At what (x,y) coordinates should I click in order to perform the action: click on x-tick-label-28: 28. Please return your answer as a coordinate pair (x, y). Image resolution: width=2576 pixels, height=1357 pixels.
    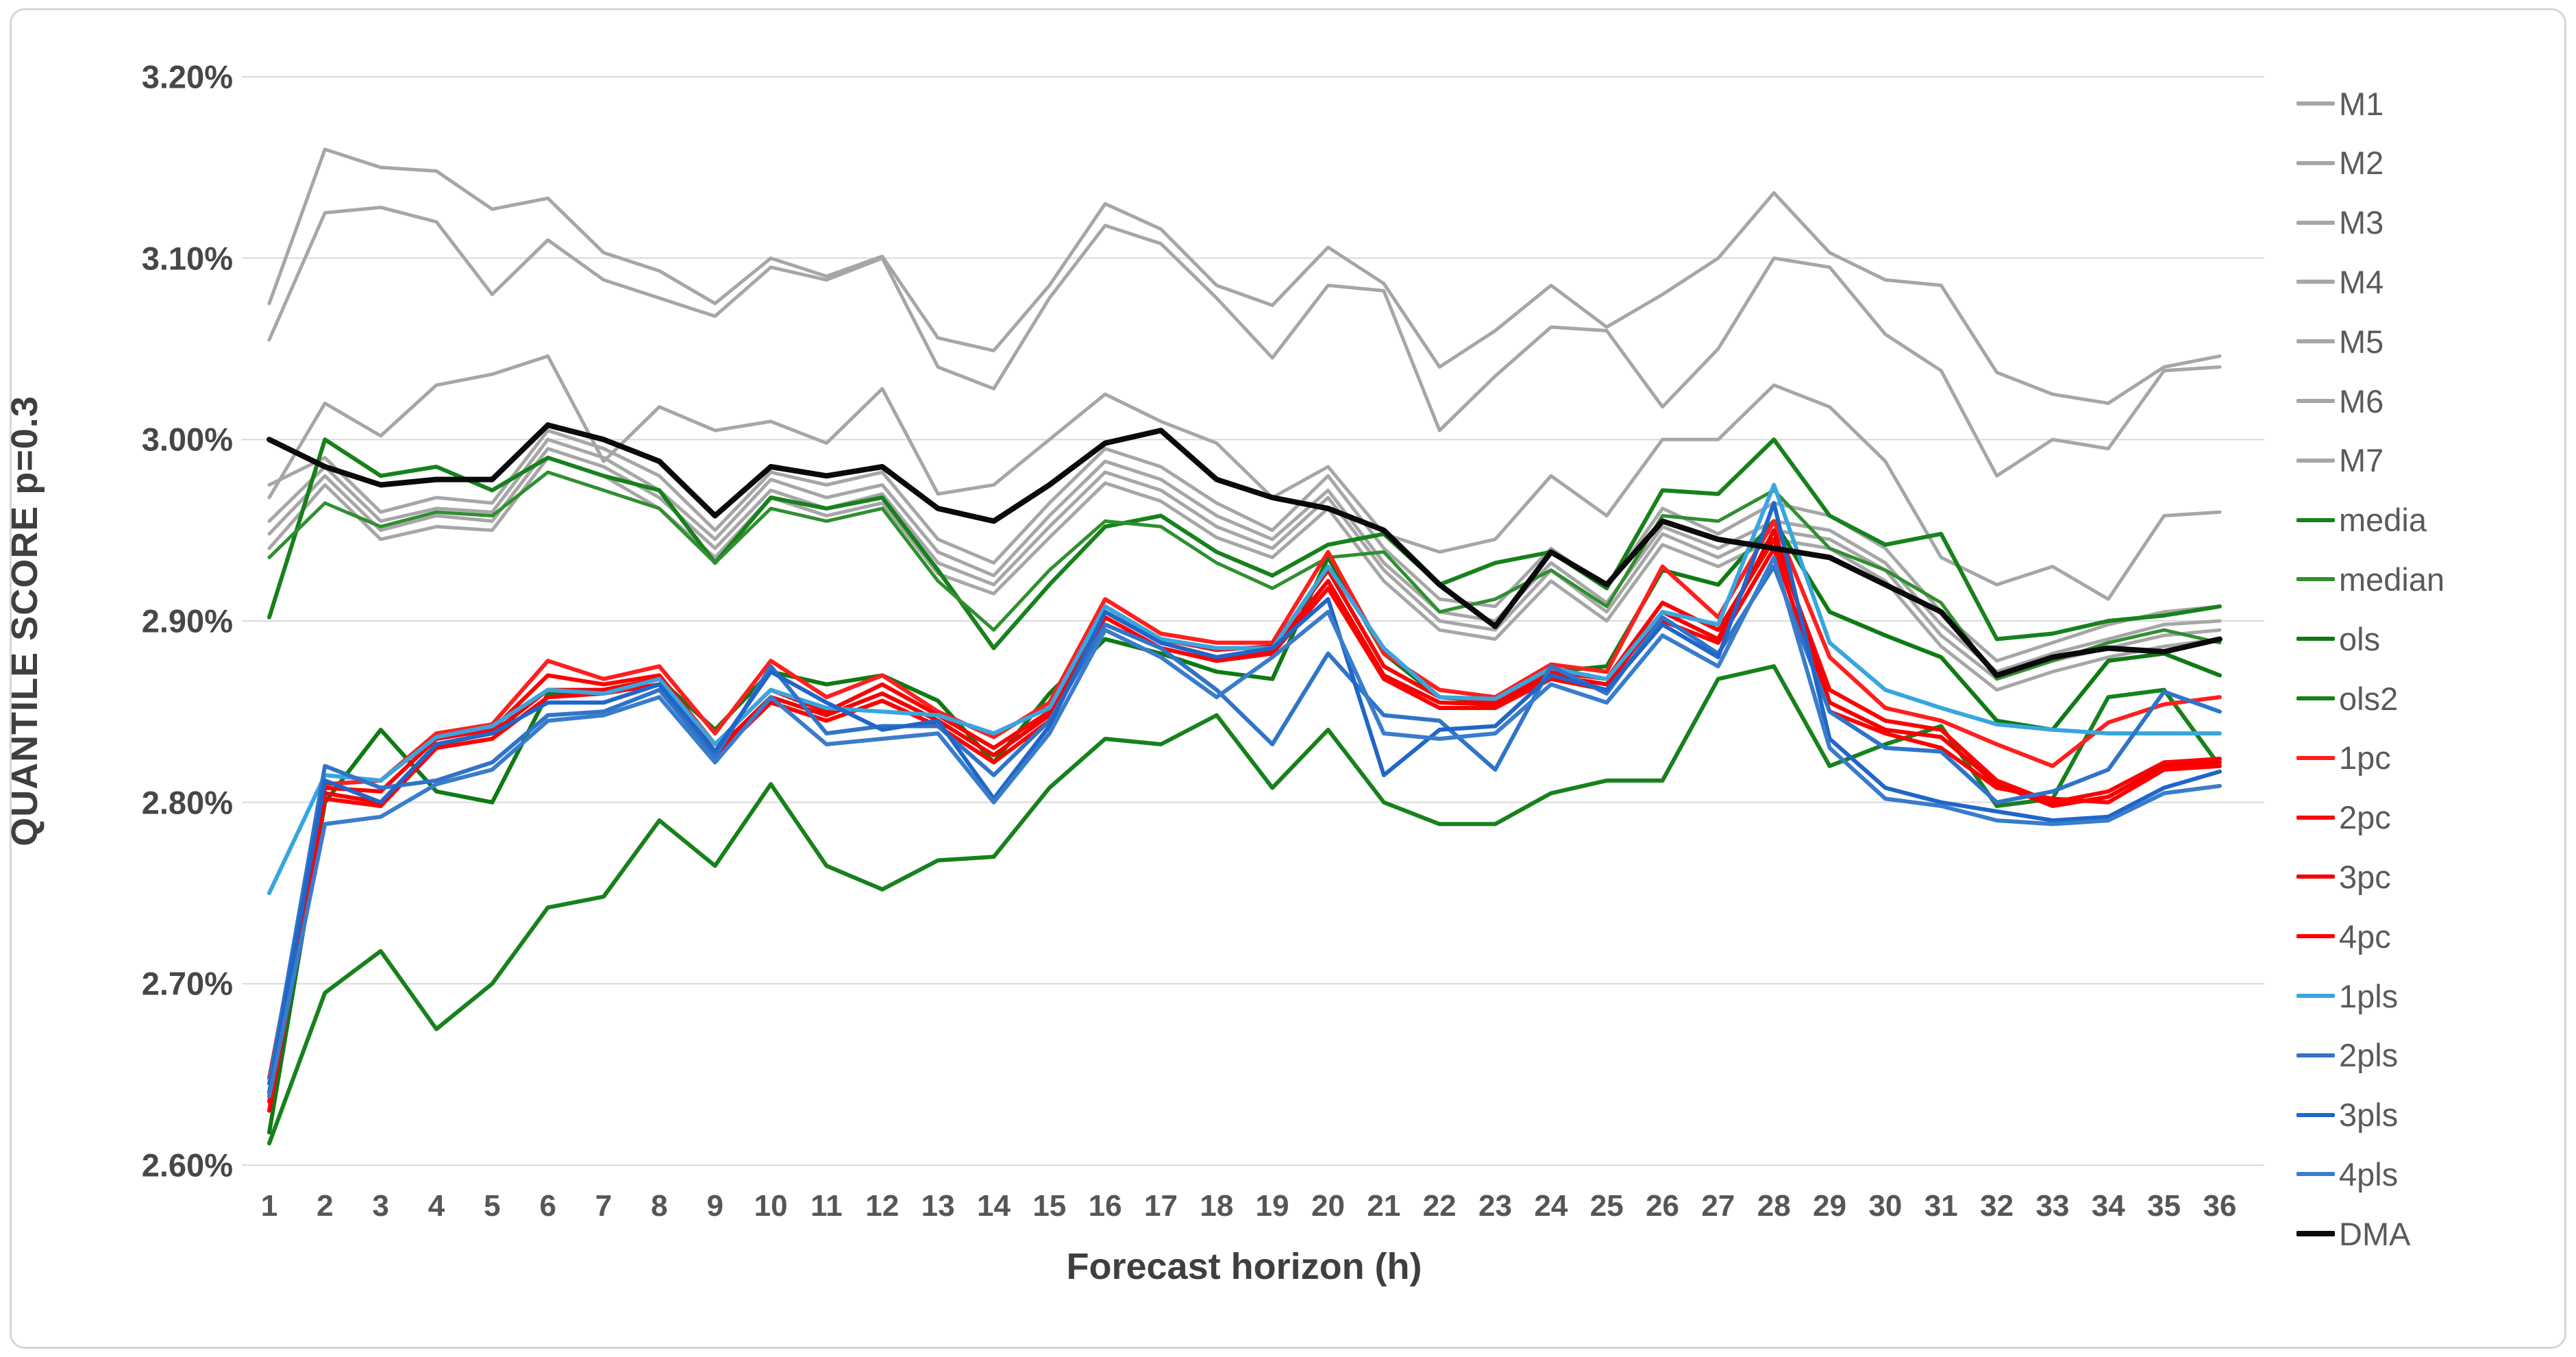
    Looking at the image, I should click on (1774, 1206).